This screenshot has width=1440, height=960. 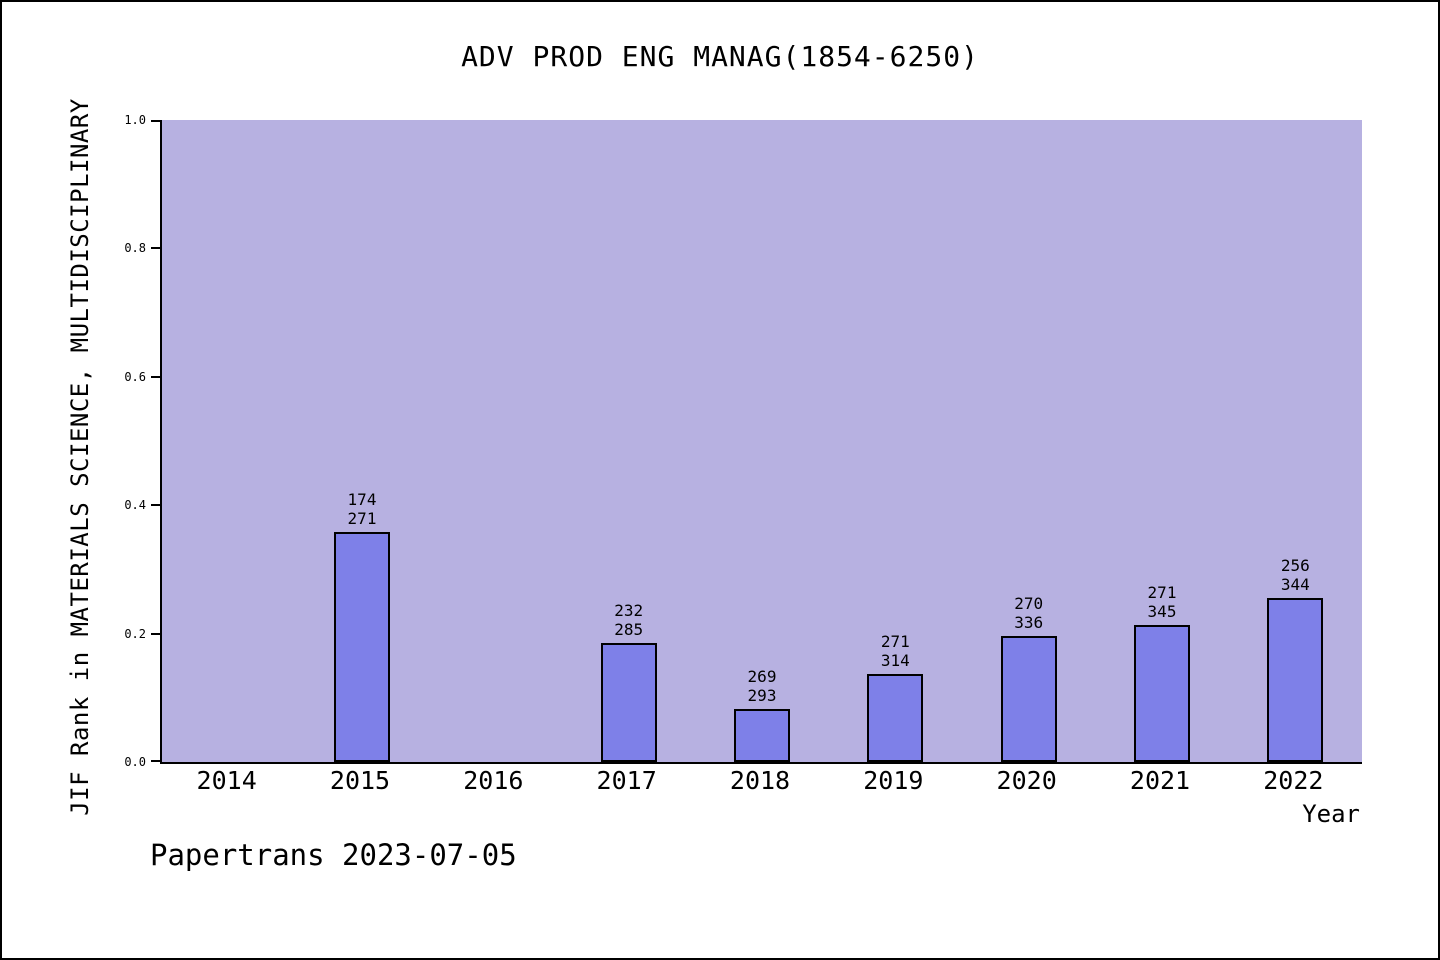 What do you see at coordinates (362, 647) in the screenshot?
I see `bar-2015` at bounding box center [362, 647].